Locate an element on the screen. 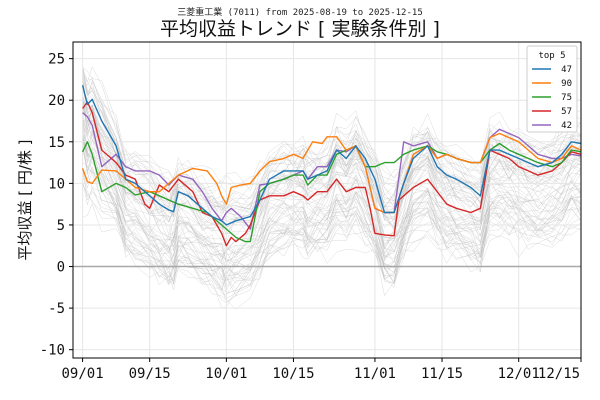 The image size is (600, 400). legend-label-42: 42 is located at coordinates (566, 126).